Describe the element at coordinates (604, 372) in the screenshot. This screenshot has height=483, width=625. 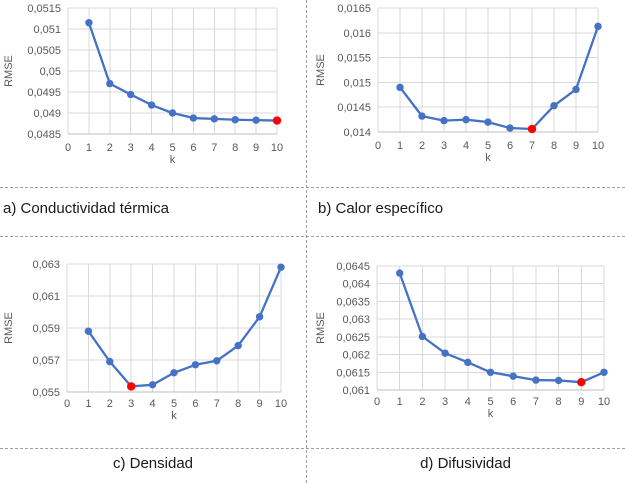
I see `data-point-k10` at that location.